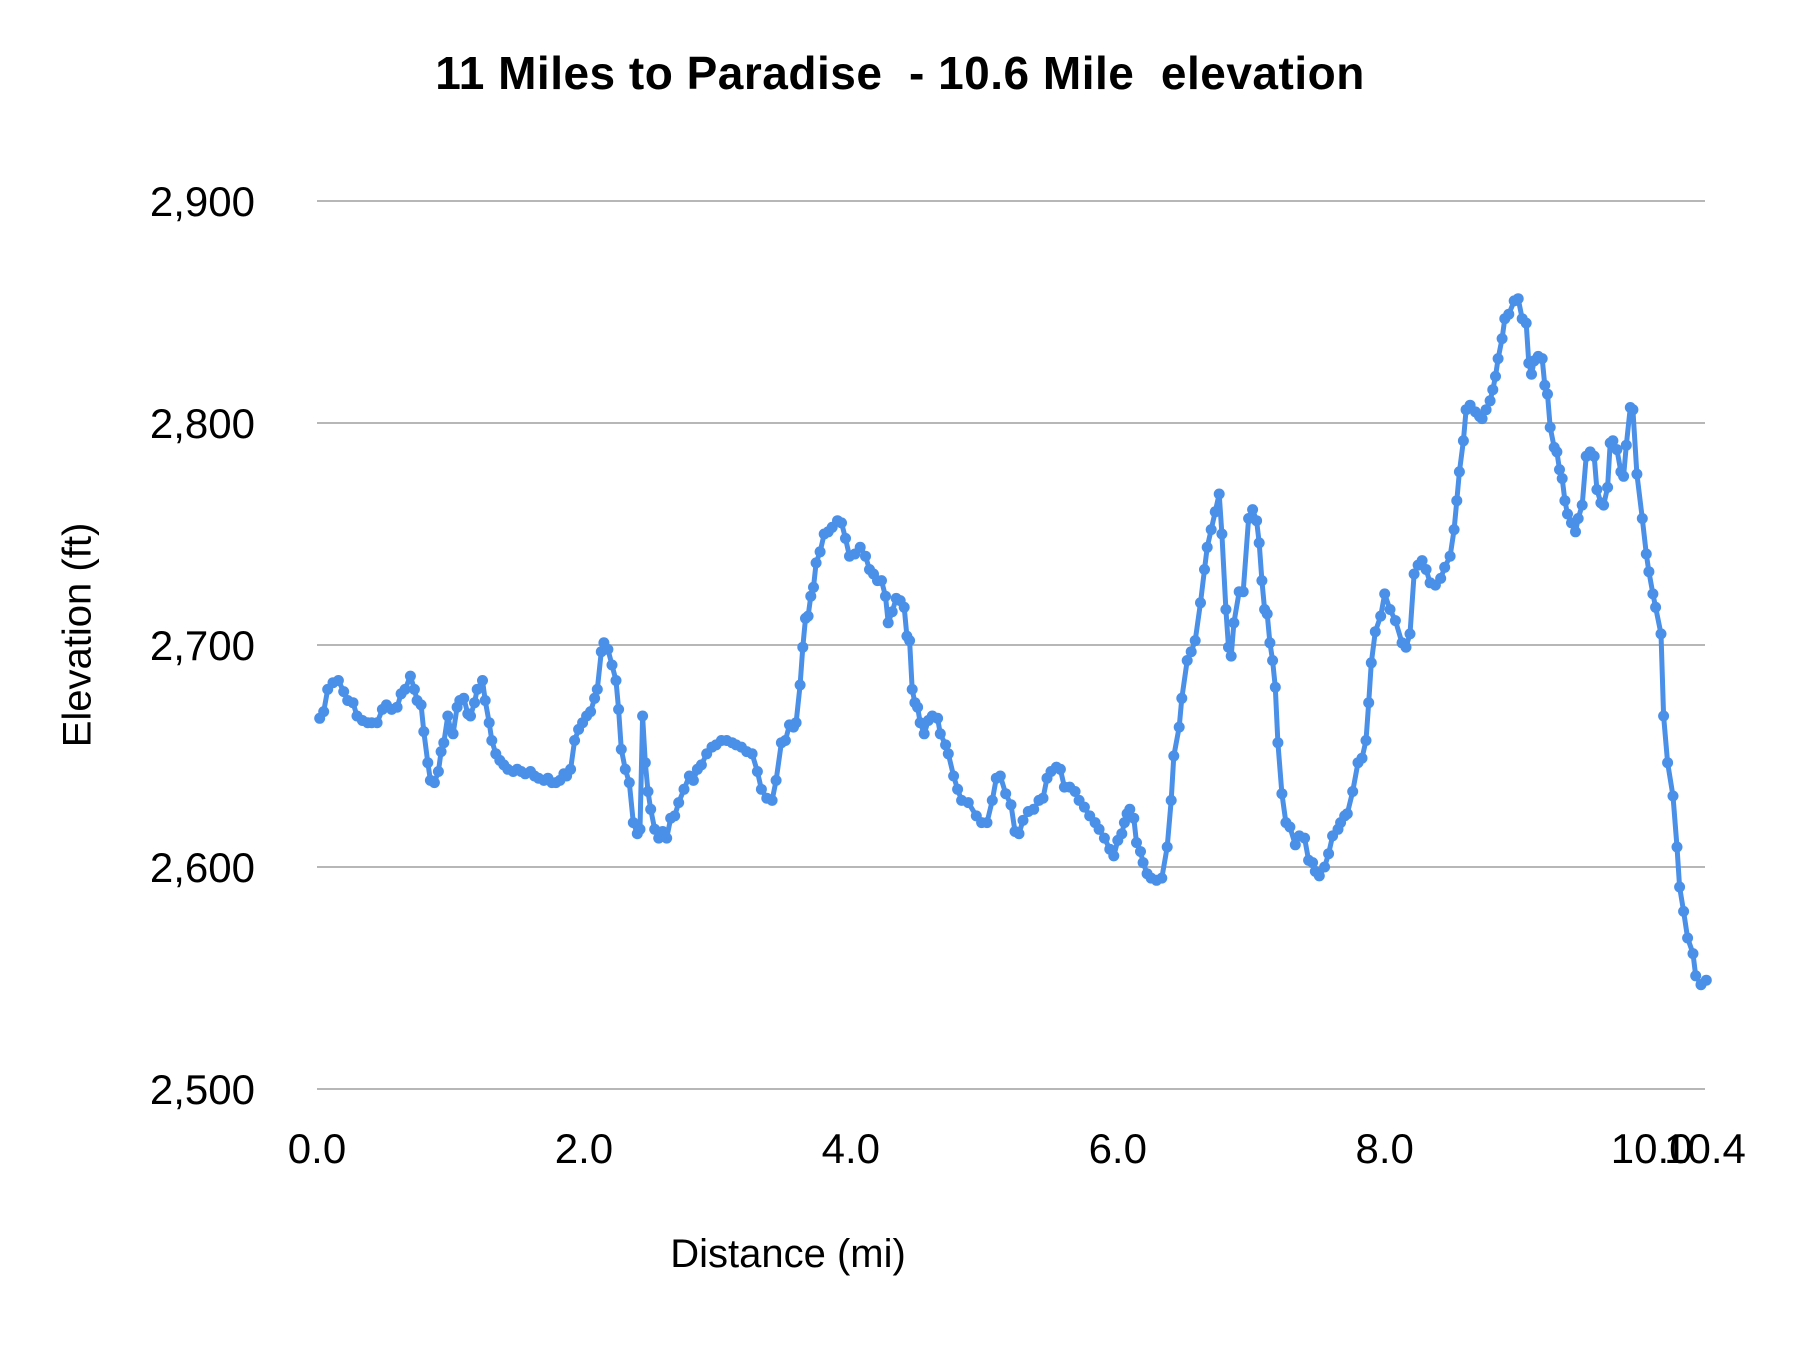 The width and height of the screenshot is (1800, 1350). What do you see at coordinates (788, 1254) in the screenshot?
I see `x-axis-title: Distance (mi)` at bounding box center [788, 1254].